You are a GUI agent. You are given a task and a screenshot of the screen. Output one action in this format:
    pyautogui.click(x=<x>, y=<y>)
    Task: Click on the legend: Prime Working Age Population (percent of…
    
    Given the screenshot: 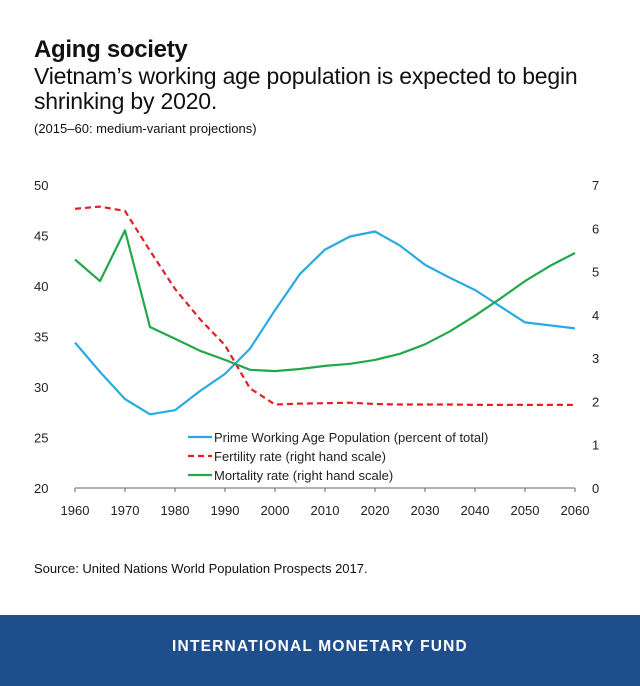 What is the action you would take?
    pyautogui.click(x=338, y=456)
    